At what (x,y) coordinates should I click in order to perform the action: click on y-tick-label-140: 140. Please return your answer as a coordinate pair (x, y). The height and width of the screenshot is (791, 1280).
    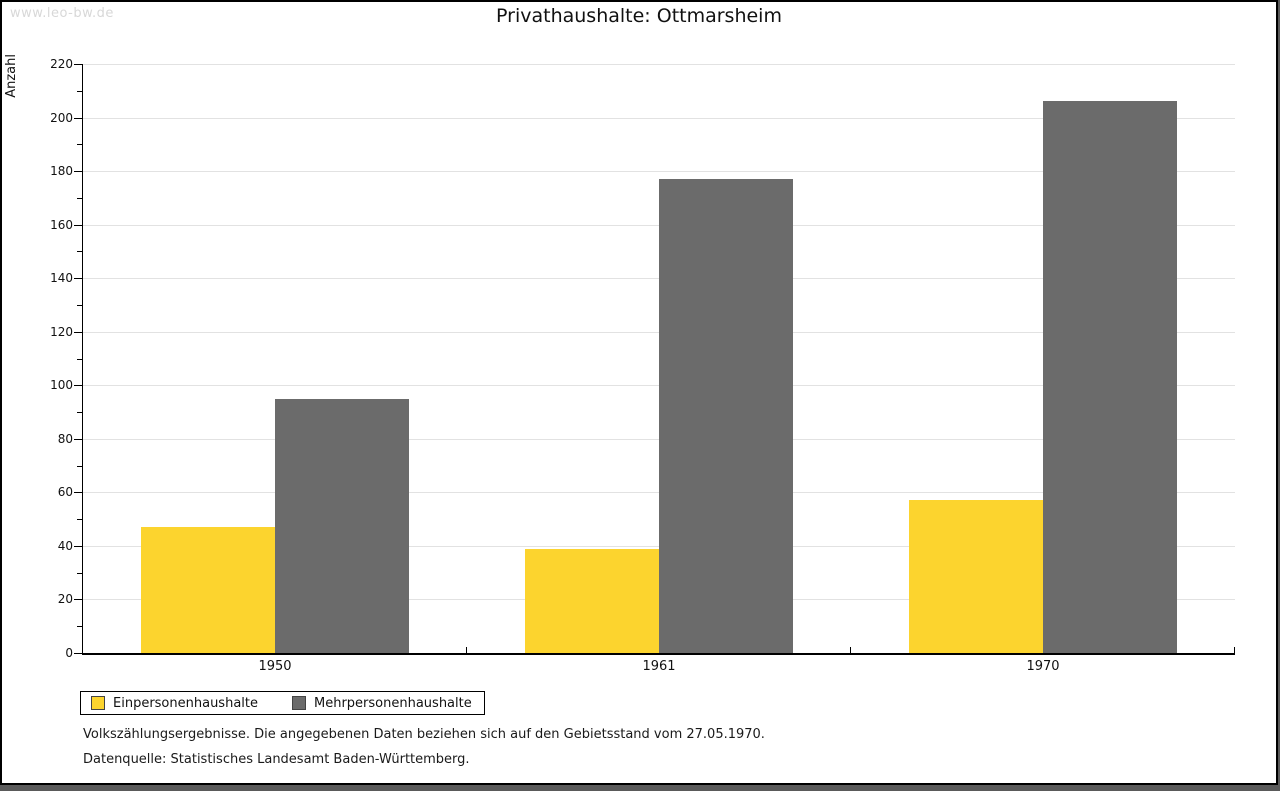
    Looking at the image, I should click on (61, 278).